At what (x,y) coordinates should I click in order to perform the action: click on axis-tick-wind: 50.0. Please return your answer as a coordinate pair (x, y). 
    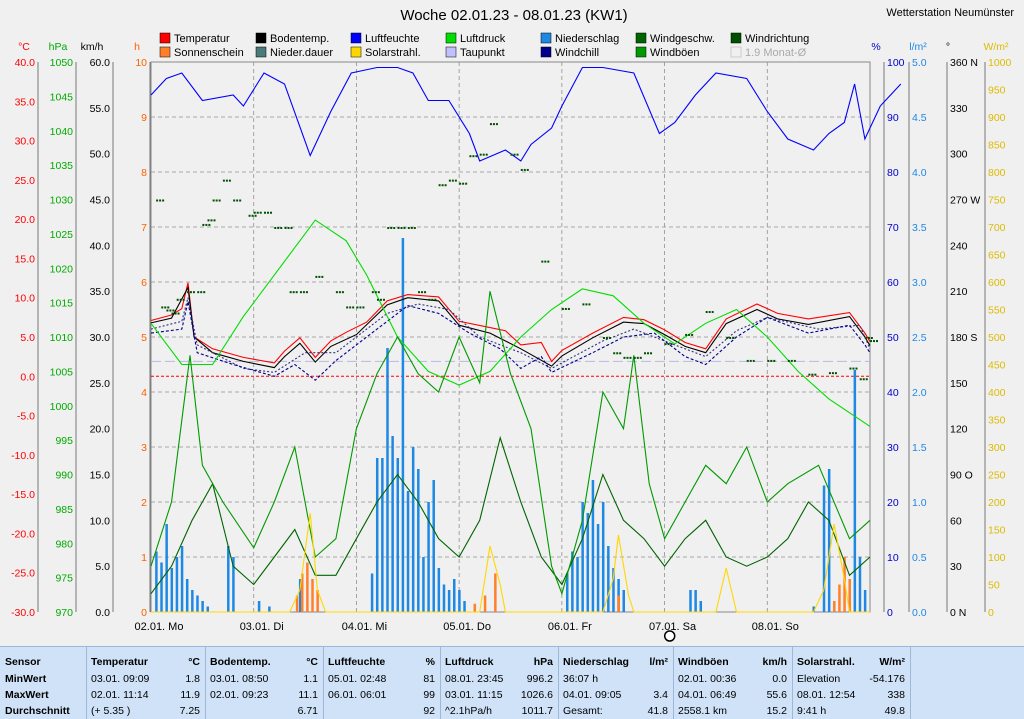
    Looking at the image, I should click on (100, 155).